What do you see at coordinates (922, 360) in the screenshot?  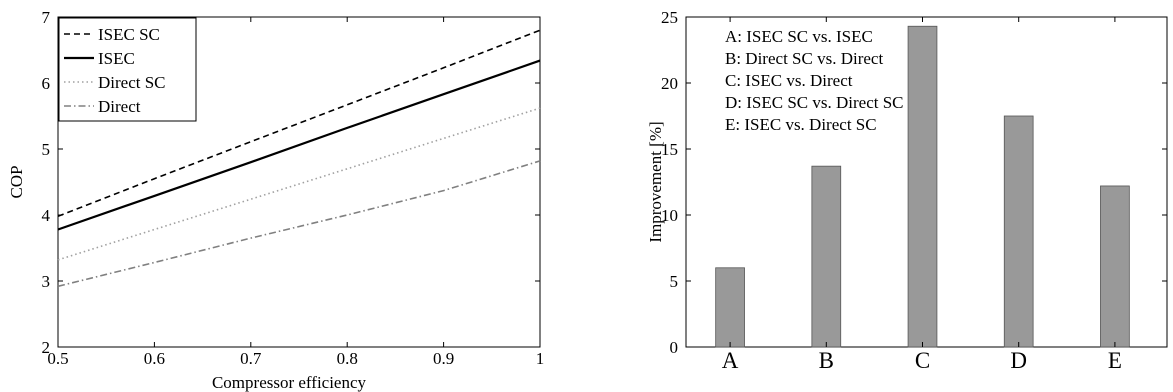 I see `x-tick-label-c: C` at bounding box center [922, 360].